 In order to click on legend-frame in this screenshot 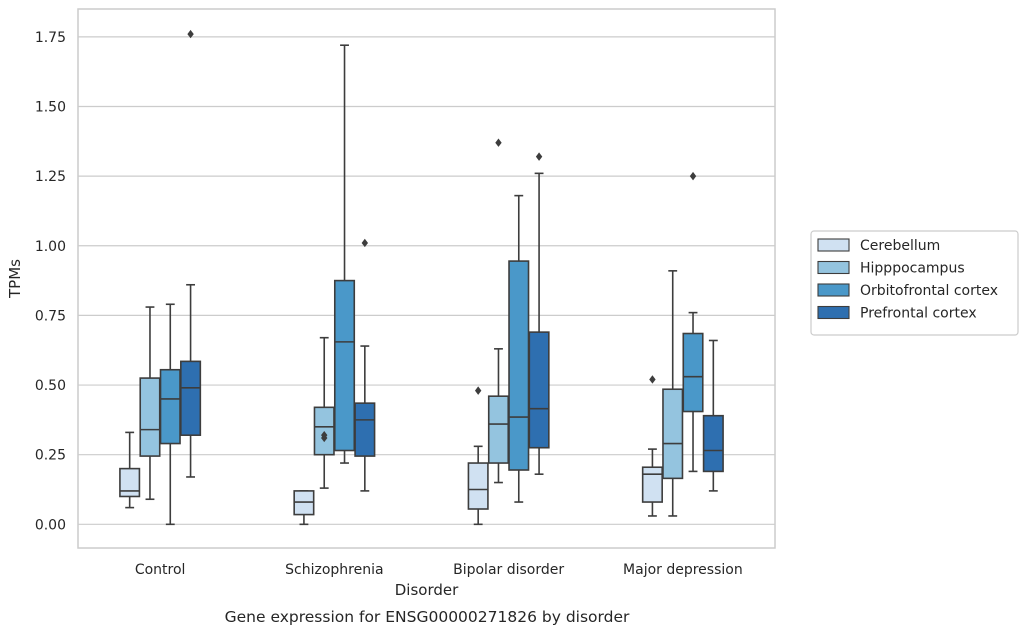, I will do `click(914, 283)`.